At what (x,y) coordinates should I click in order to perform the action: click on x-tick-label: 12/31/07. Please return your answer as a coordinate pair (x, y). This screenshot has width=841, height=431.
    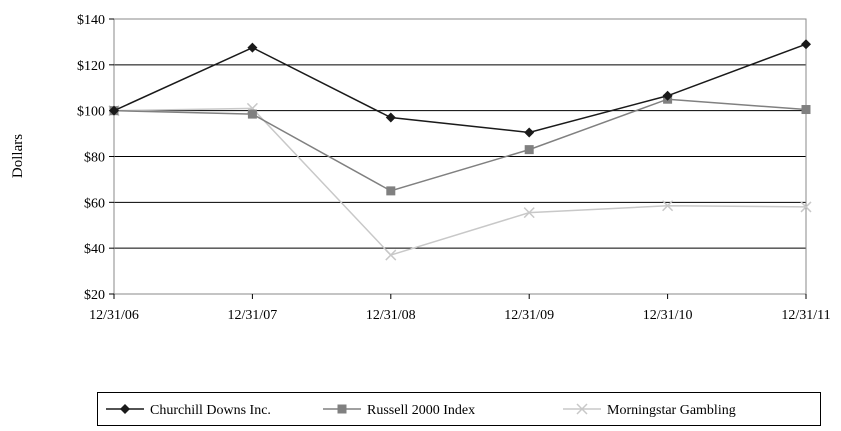
    Looking at the image, I should click on (253, 315).